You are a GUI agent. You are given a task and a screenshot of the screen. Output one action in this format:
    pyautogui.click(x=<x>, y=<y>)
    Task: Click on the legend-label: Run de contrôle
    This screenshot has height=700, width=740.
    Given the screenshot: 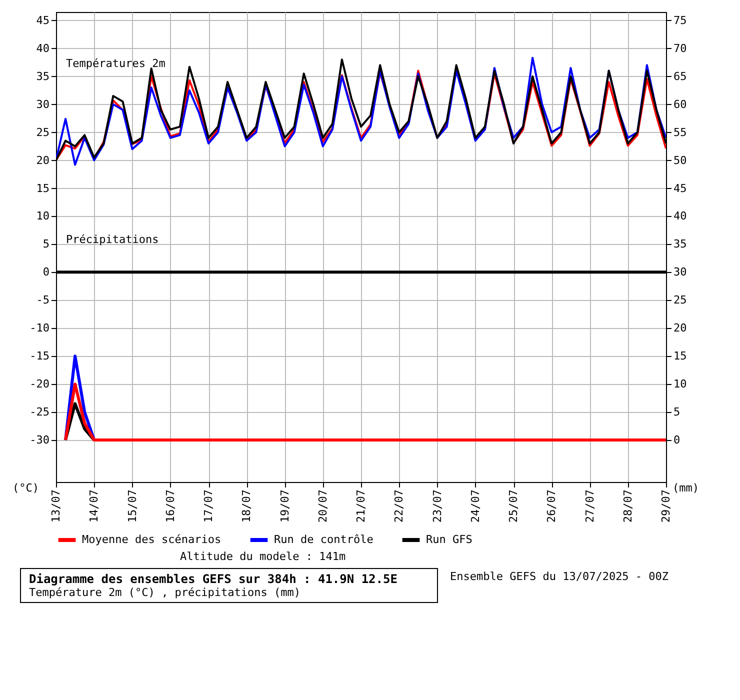 What is the action you would take?
    pyautogui.click(x=324, y=539)
    